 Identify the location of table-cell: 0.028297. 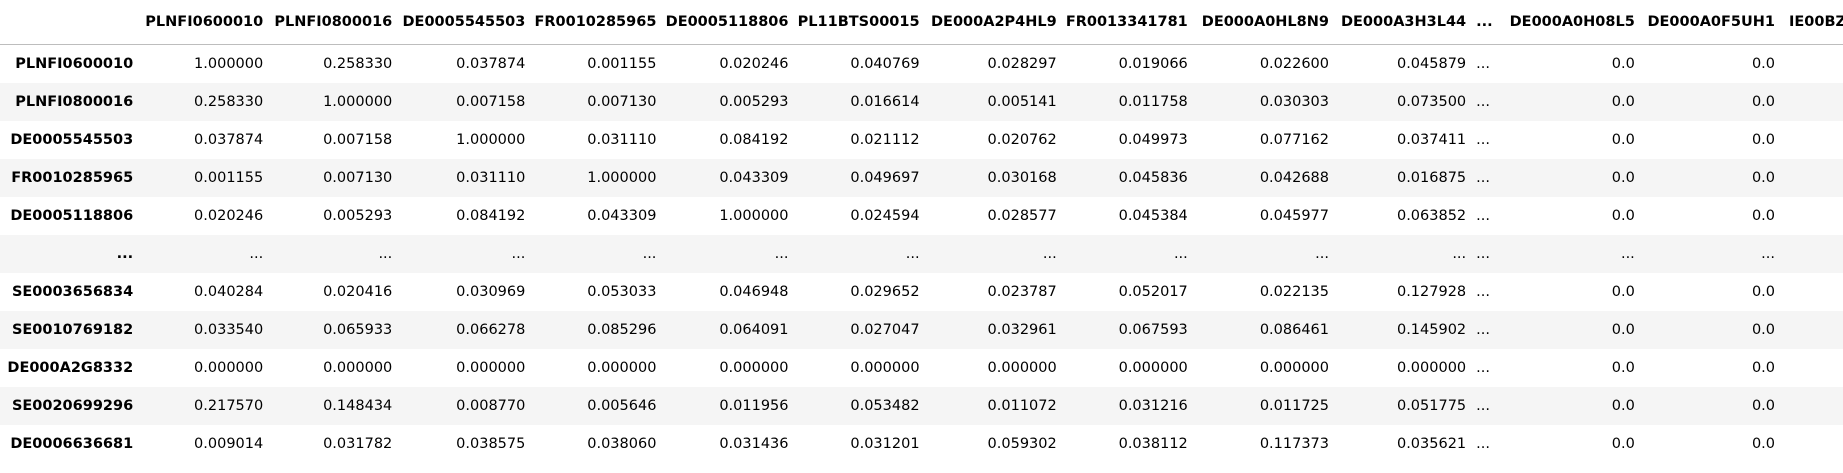
(1022, 63).